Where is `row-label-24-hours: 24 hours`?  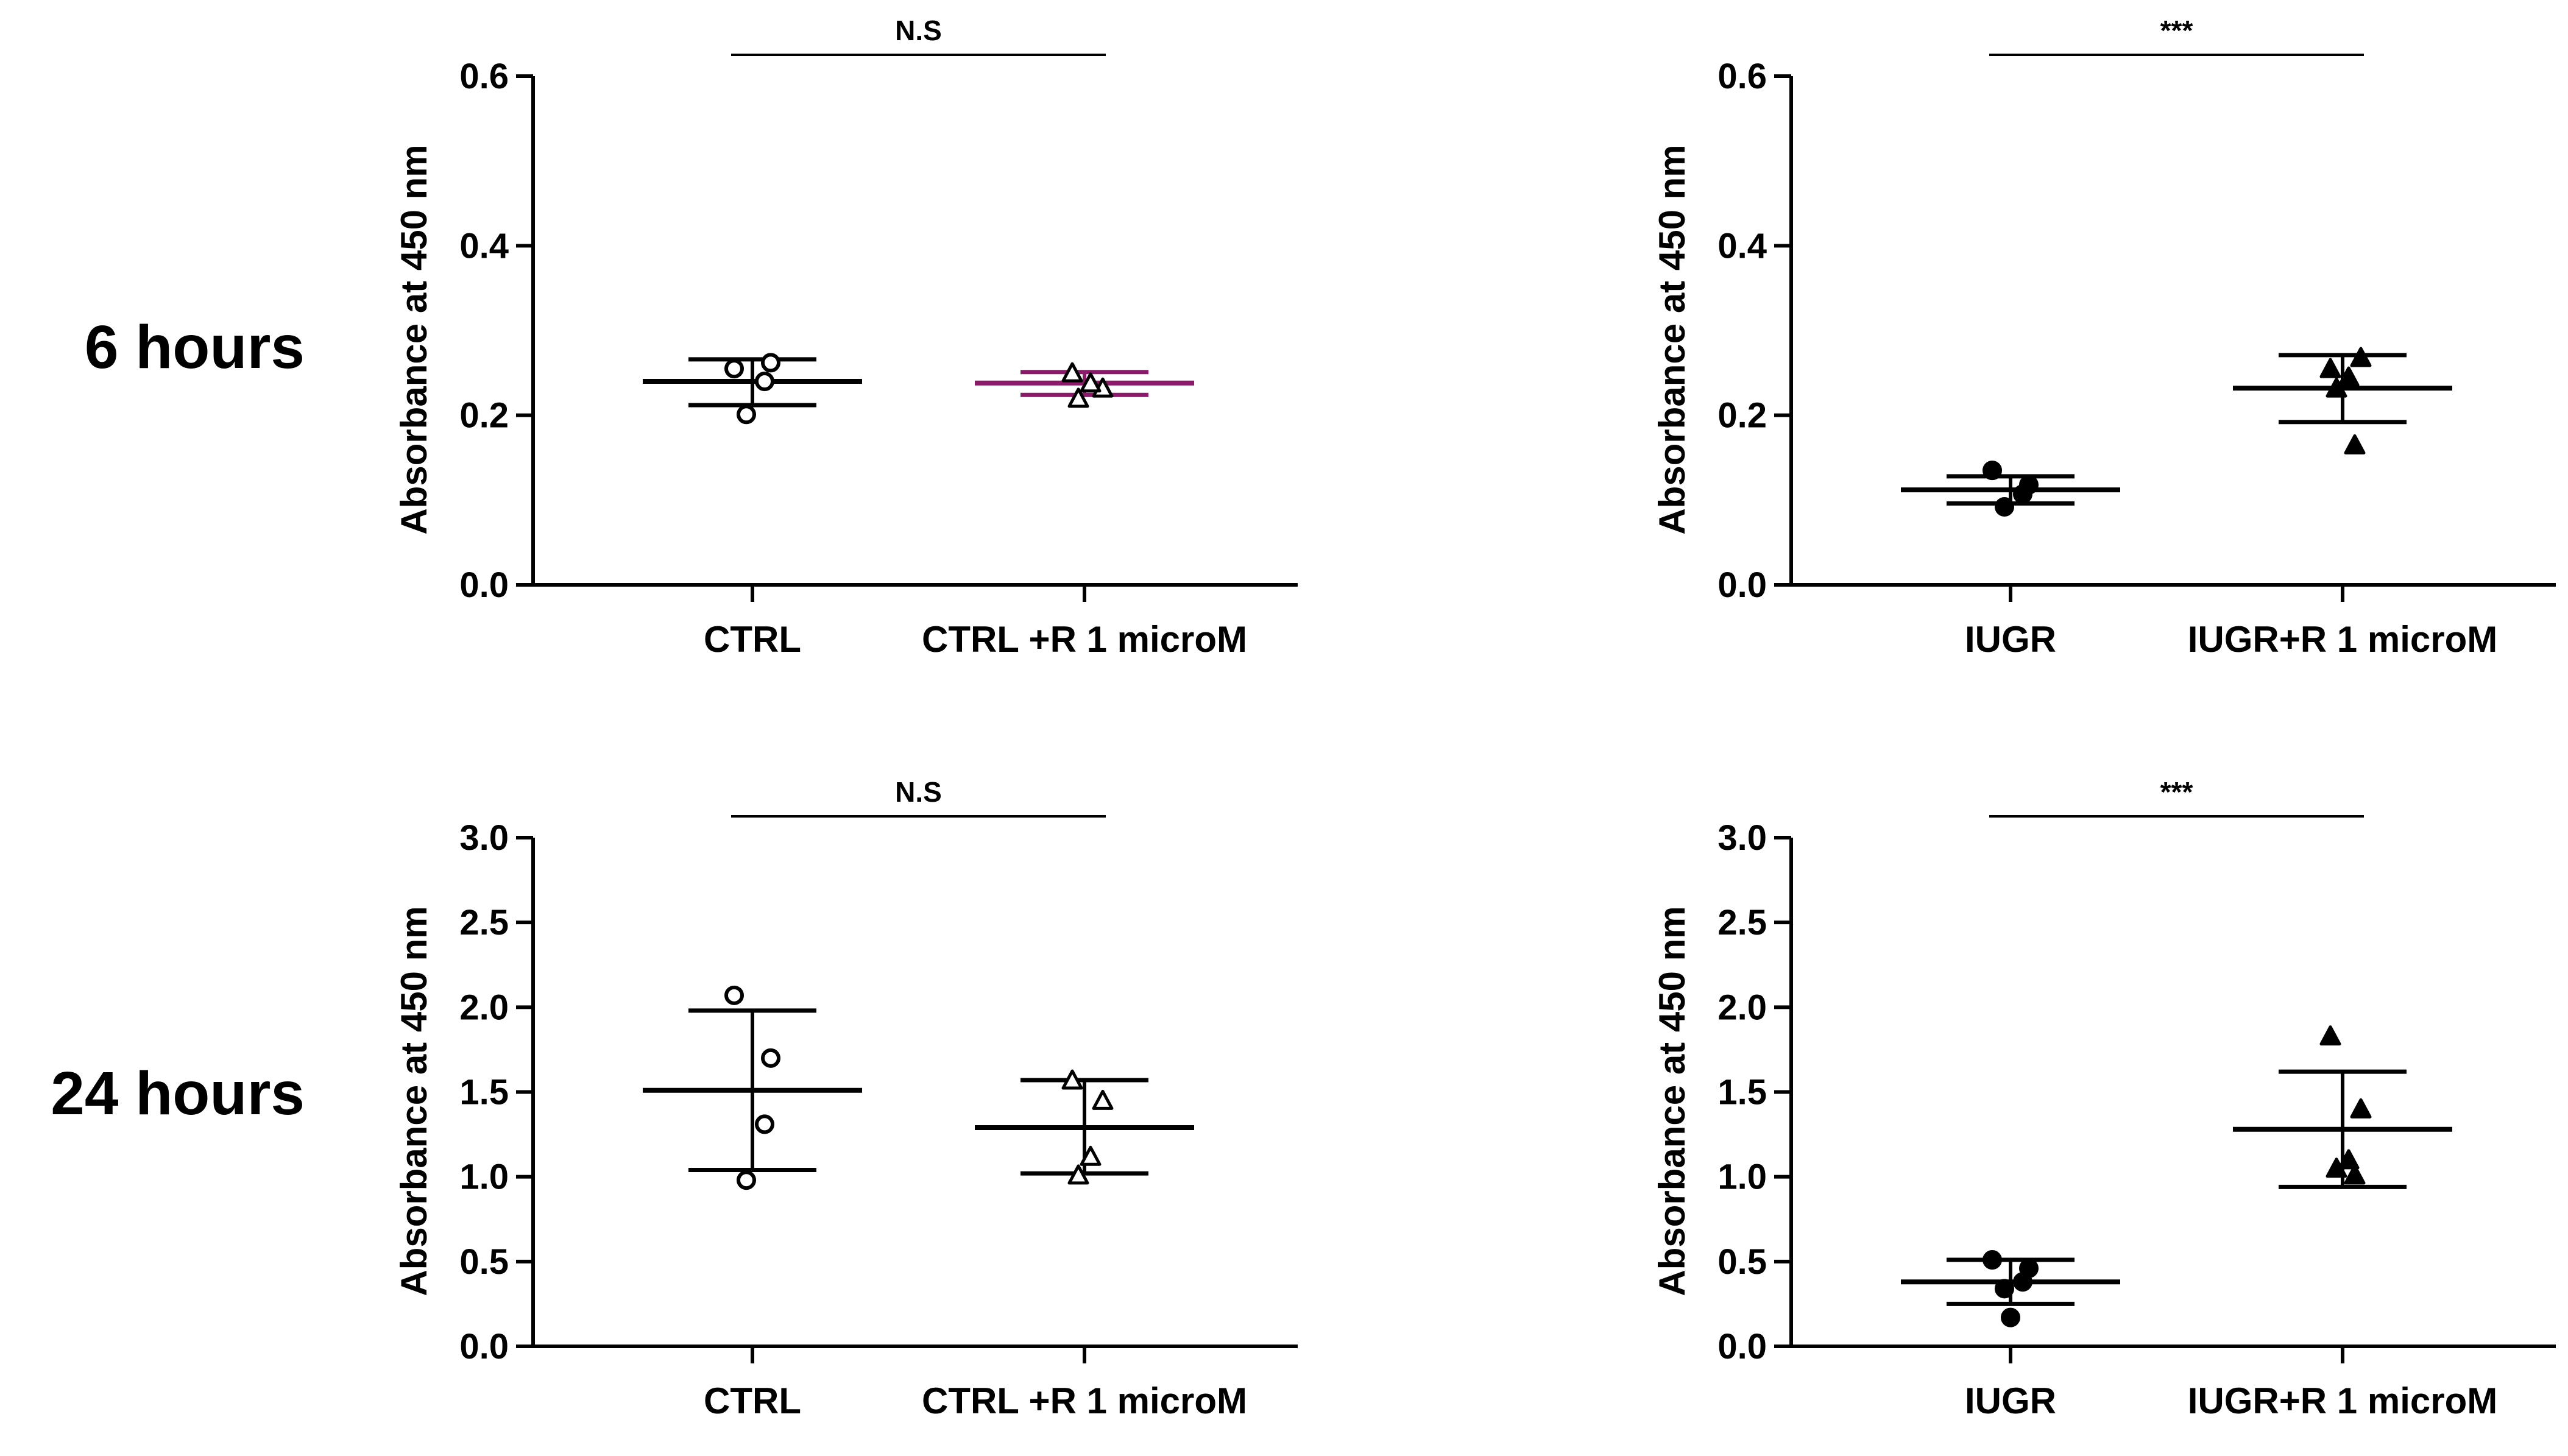 row-label-24-hours: 24 hours is located at coordinates (178, 1093).